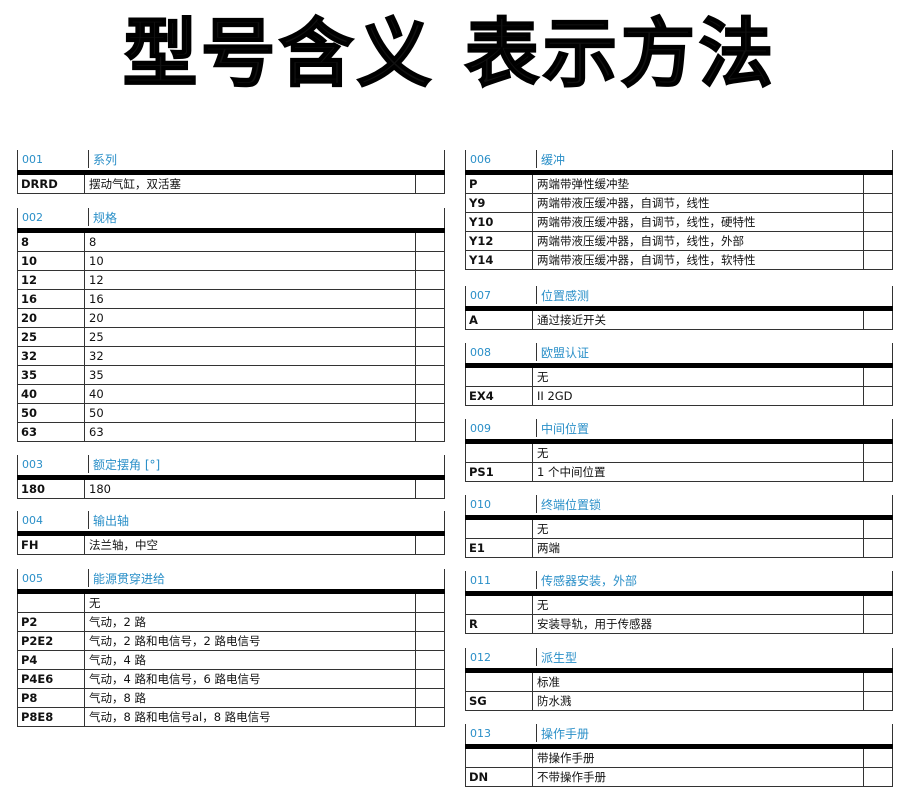  I want to click on option-code: Y12, so click(481, 241).